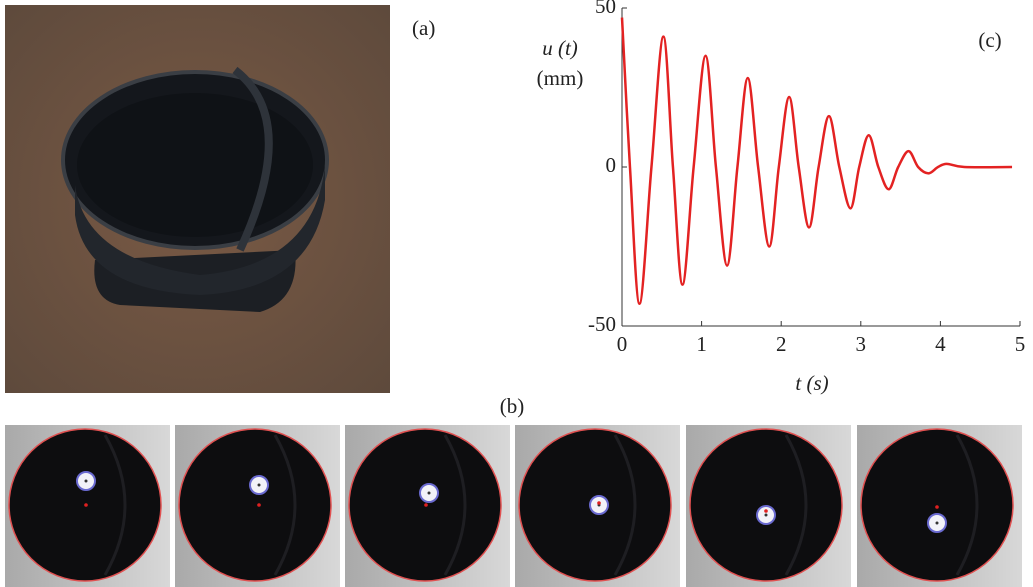 This screenshot has width=1033, height=587. Describe the element at coordinates (1020, 344) in the screenshot. I see `x-tick-label: 5` at that location.